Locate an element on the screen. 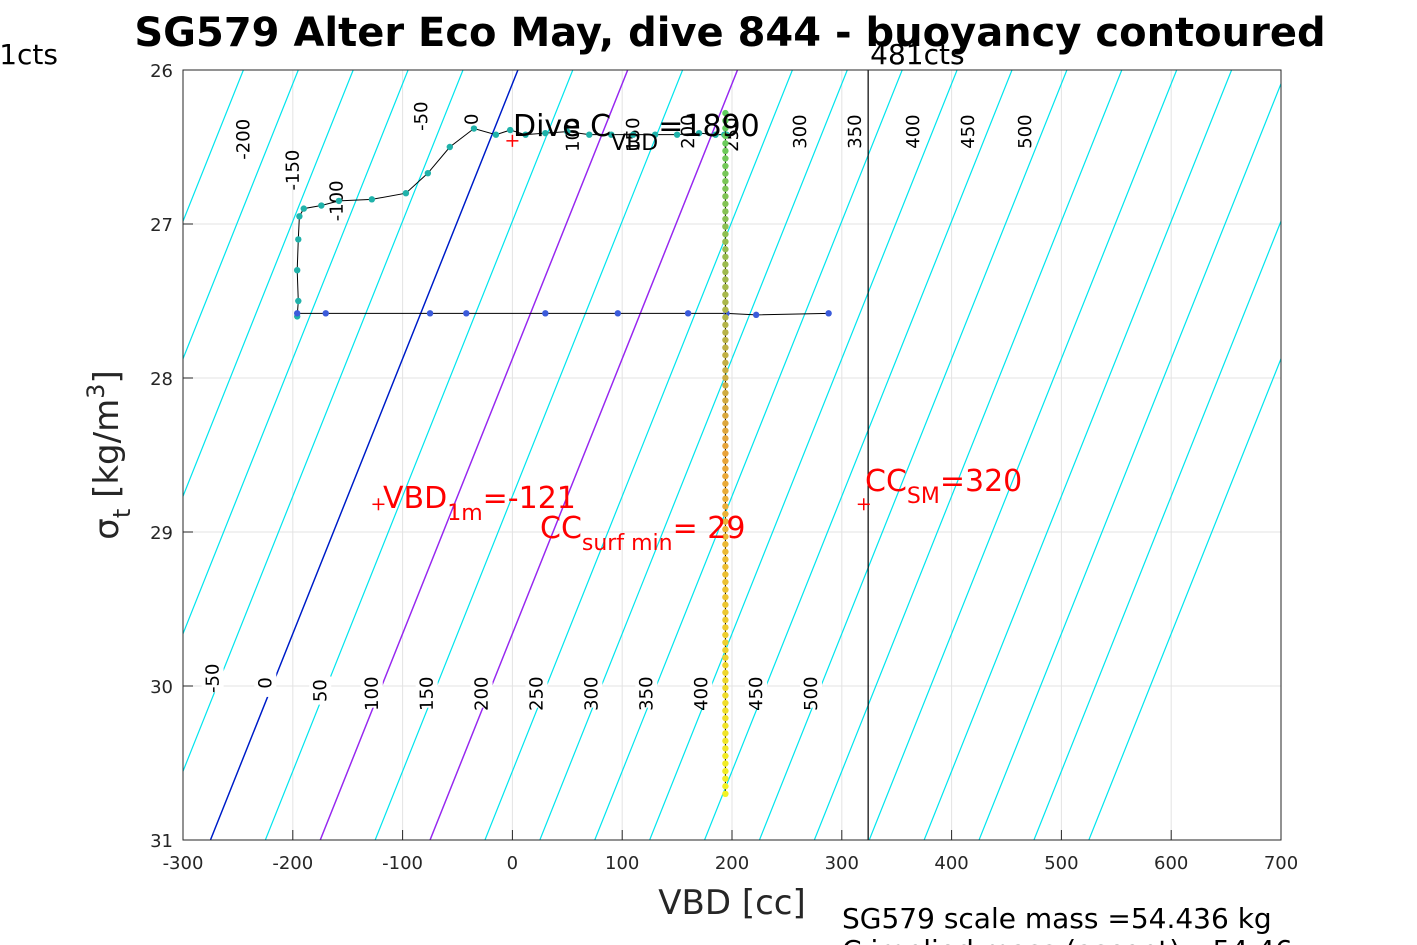  dive-cc-annotation: Dive CVBD=1890 is located at coordinates (636, 132).